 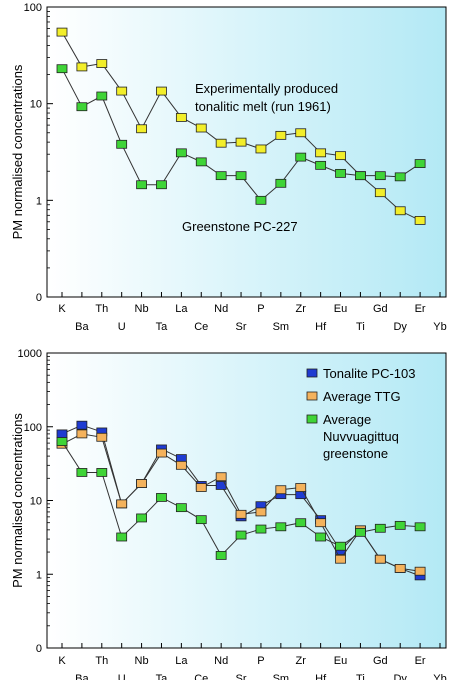 What do you see at coordinates (30, 354) in the screenshot?
I see `y-tick-label: 1000` at bounding box center [30, 354].